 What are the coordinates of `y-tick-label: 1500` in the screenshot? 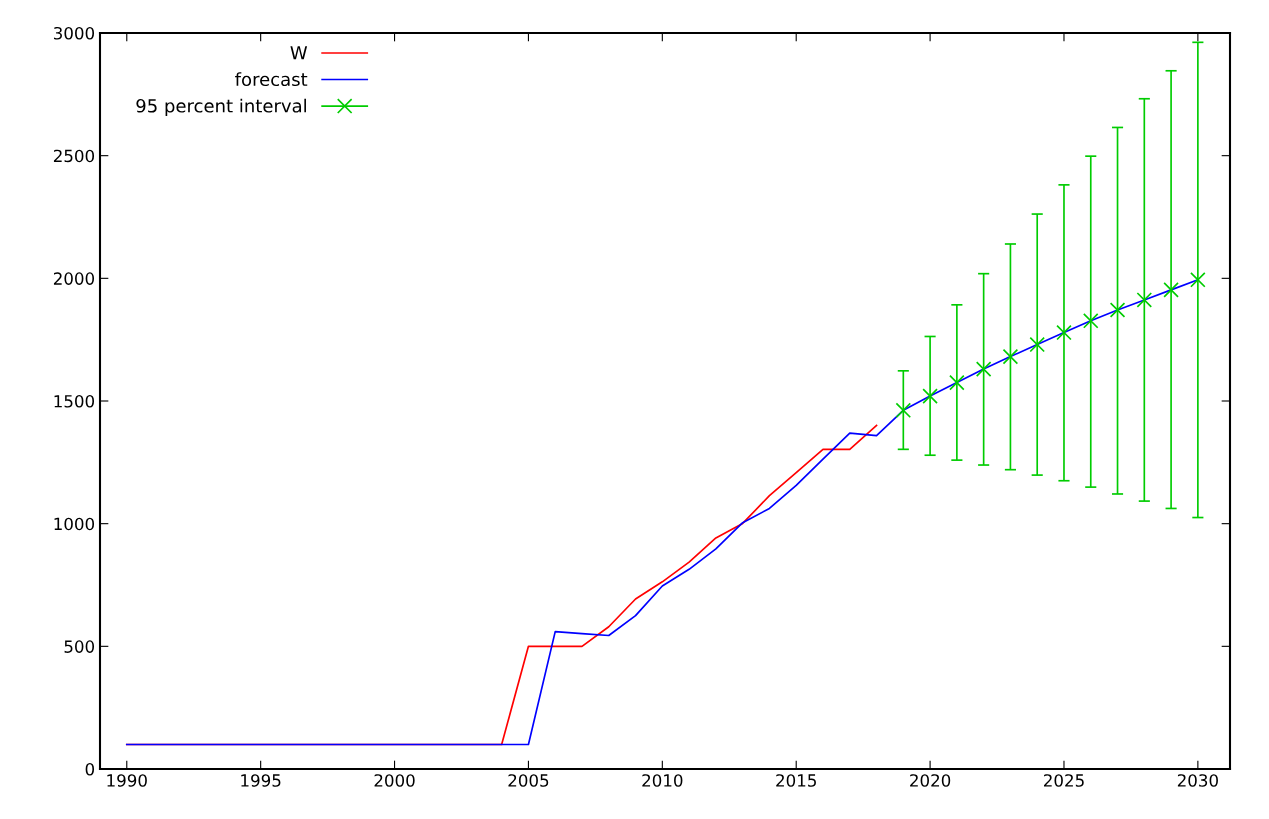 It's located at (74, 401).